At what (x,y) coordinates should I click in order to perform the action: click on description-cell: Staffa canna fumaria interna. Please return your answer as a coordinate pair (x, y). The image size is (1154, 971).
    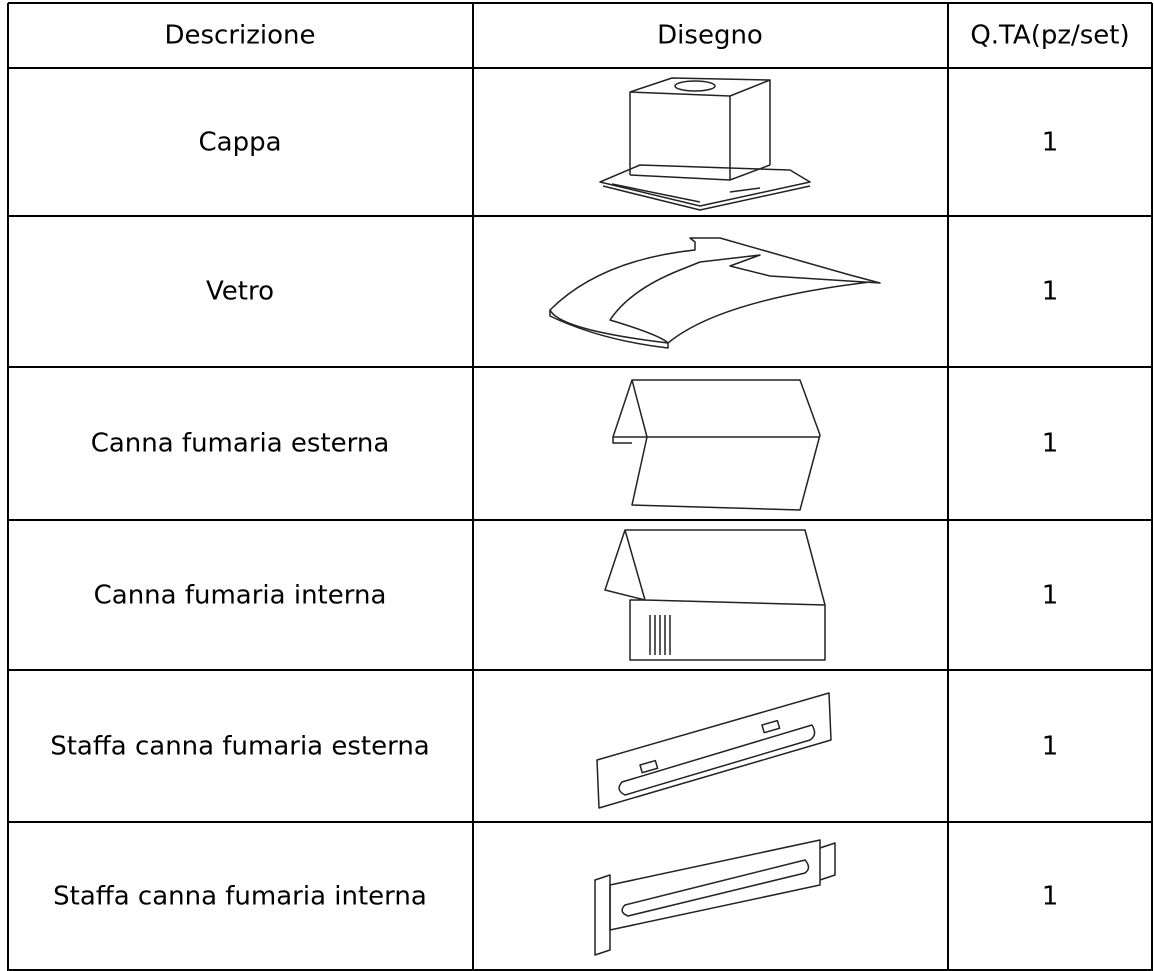
    Looking at the image, I should click on (240, 897).